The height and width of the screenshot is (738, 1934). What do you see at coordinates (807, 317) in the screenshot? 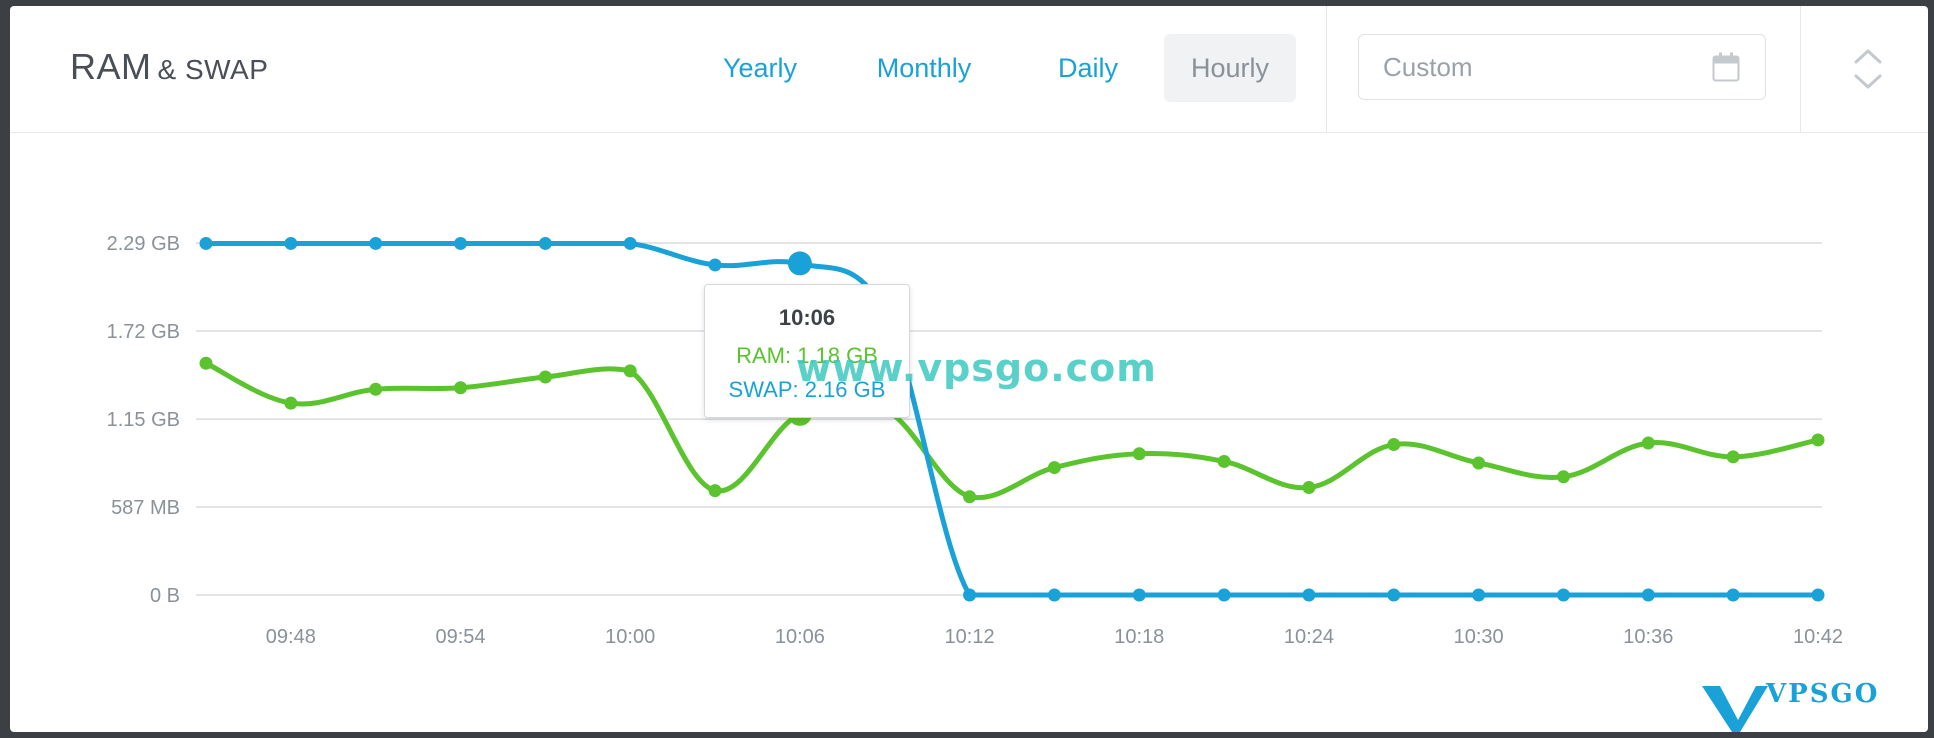
I see `tooltip-time: 10:06` at bounding box center [807, 317].